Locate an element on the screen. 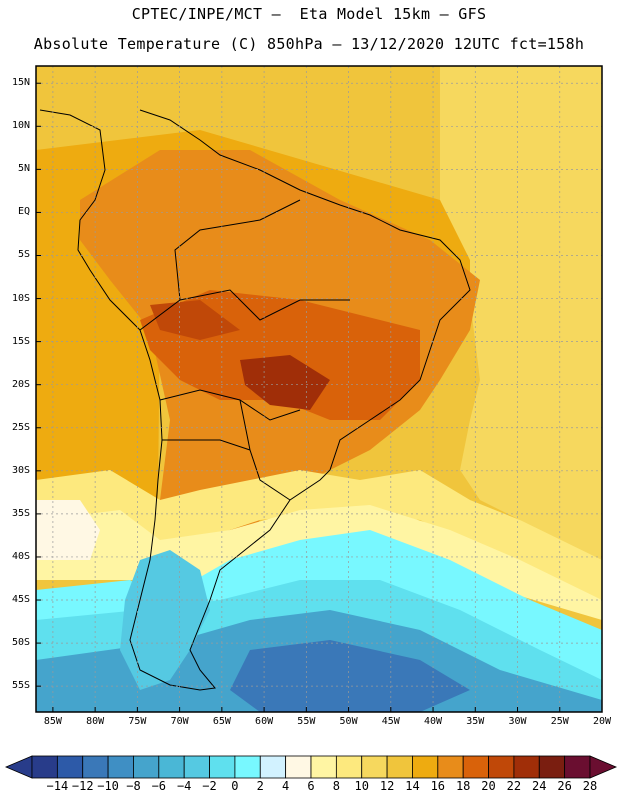 Image resolution: width=618 pixels, height=800 pixels. lon-label: 60W is located at coordinates (264, 721).